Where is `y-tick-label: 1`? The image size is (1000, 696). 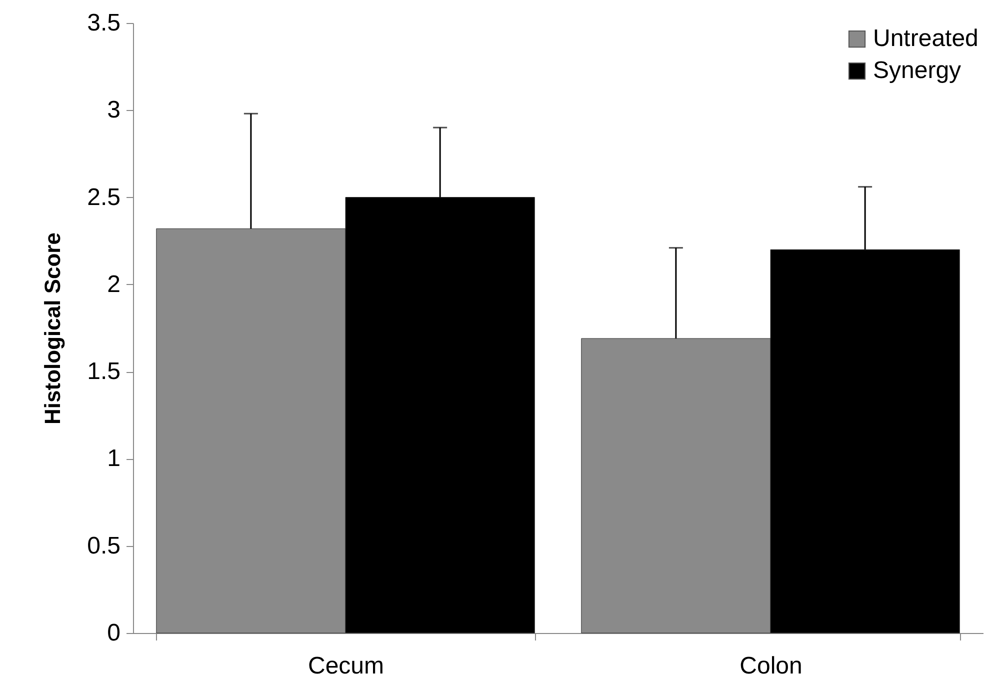 y-tick-label: 1 is located at coordinates (113, 458).